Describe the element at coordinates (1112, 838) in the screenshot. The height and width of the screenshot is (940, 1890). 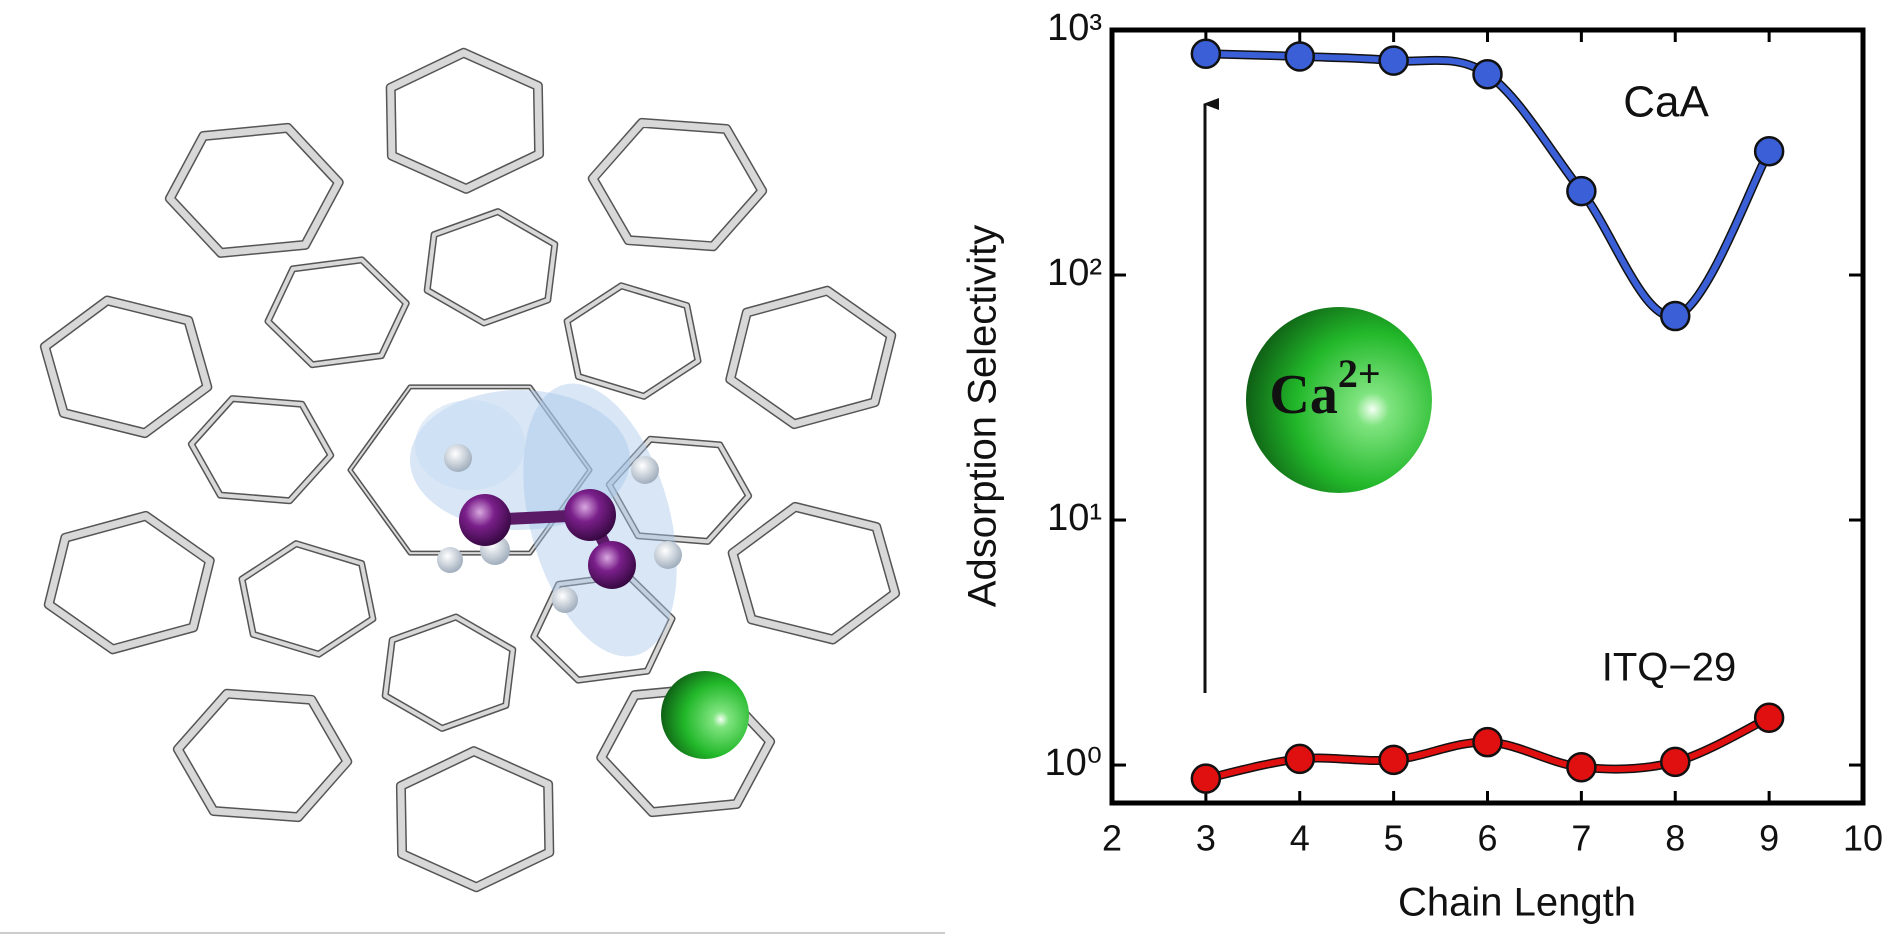
I see `x-tick-label: 2` at that location.